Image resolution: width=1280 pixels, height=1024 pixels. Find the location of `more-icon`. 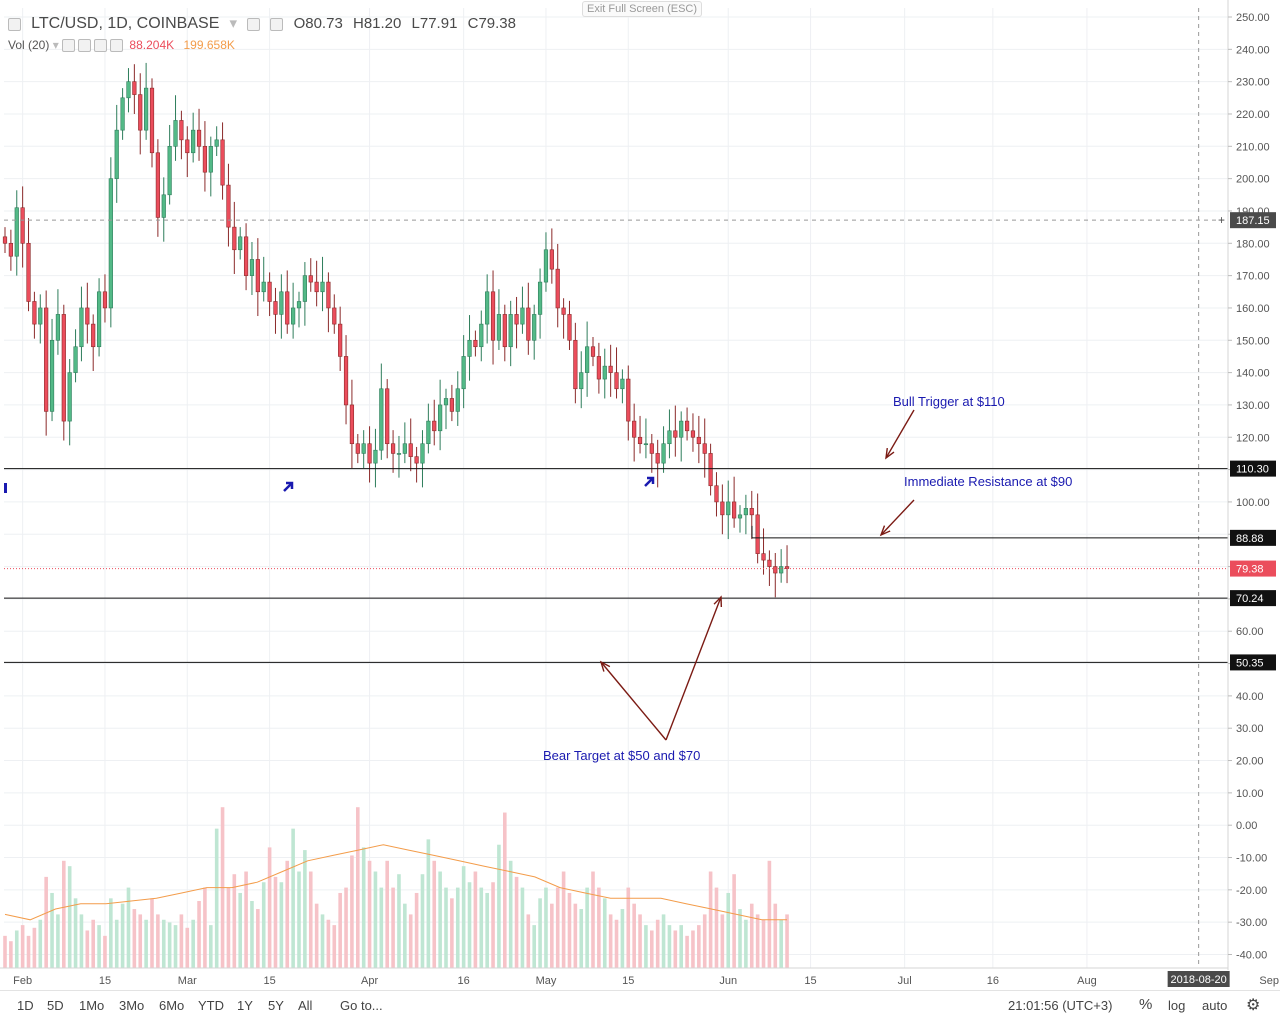

more-icon is located at coordinates (117, 46).